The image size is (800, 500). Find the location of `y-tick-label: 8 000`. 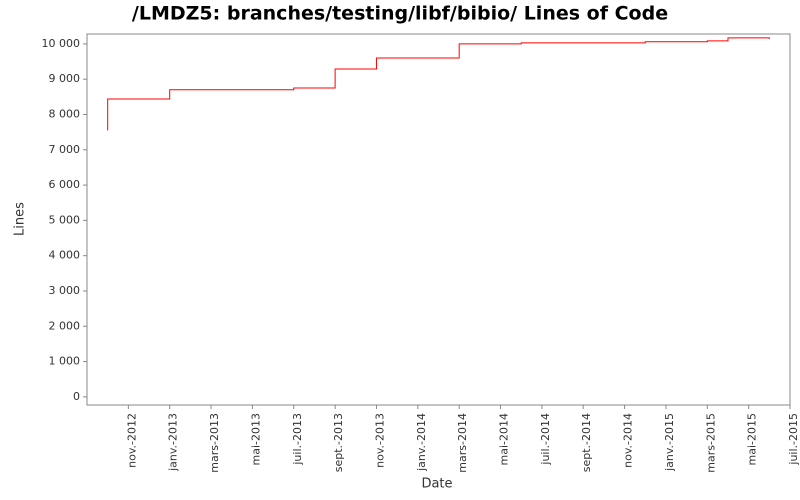

y-tick-label: 8 000 is located at coordinates (65, 113).